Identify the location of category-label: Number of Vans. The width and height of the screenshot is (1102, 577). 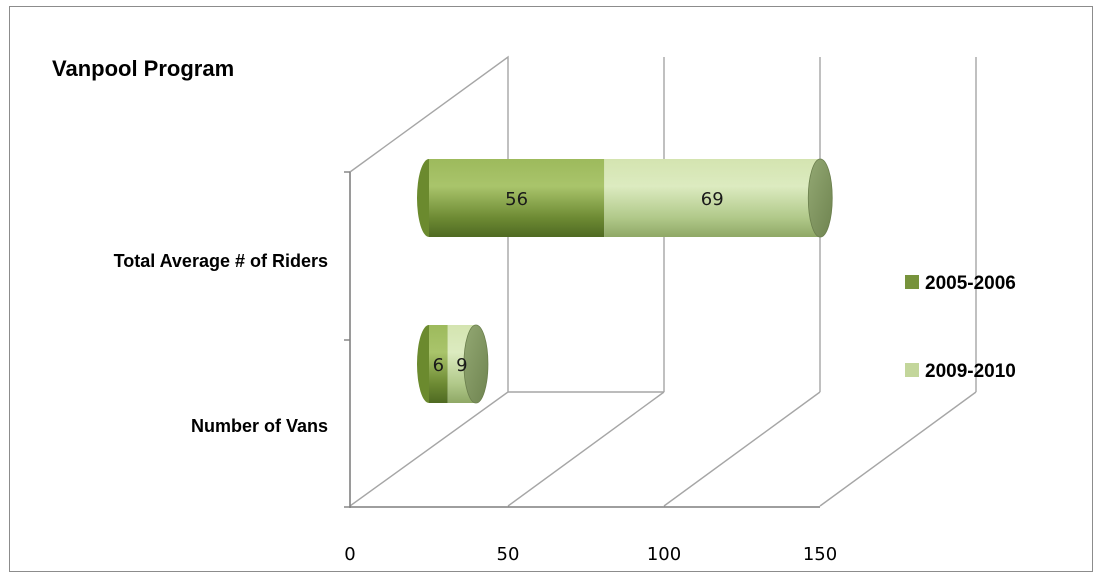
(259, 426).